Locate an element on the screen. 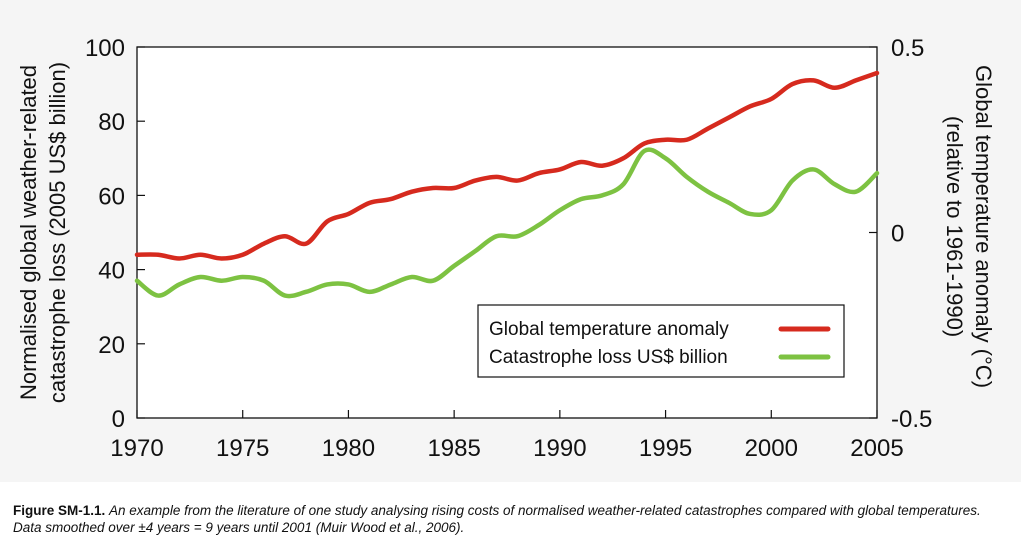  left-y-tick-label: 20 is located at coordinates (111, 345).